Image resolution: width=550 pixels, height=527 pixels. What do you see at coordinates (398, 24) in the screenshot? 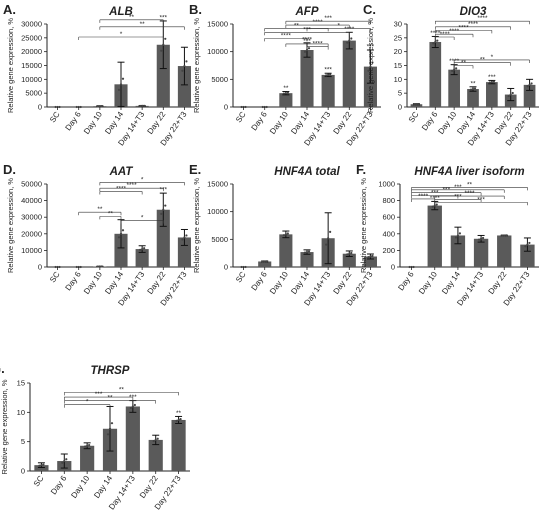
I see `y-tick-label: 30` at bounding box center [398, 24].